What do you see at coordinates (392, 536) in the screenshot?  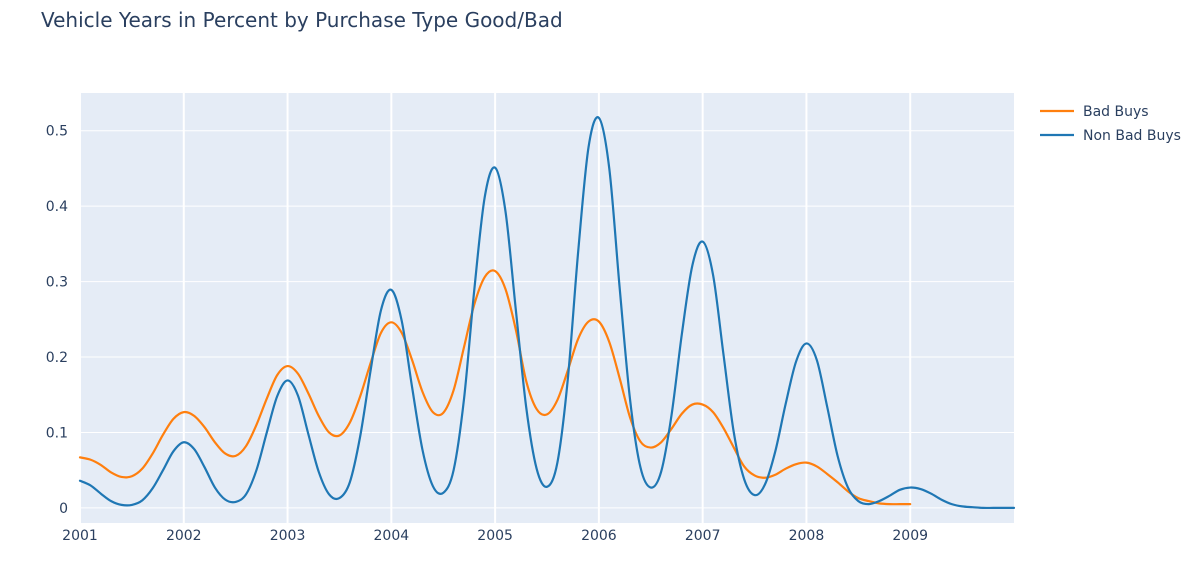 I see `x-tick-label: 2004` at bounding box center [392, 536].